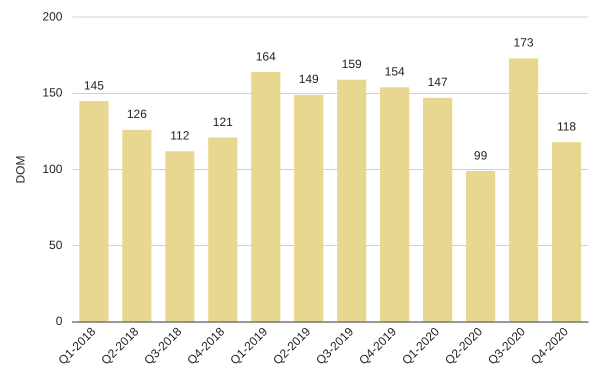 The height and width of the screenshot is (371, 600). I want to click on data-label: 149, so click(309, 79).